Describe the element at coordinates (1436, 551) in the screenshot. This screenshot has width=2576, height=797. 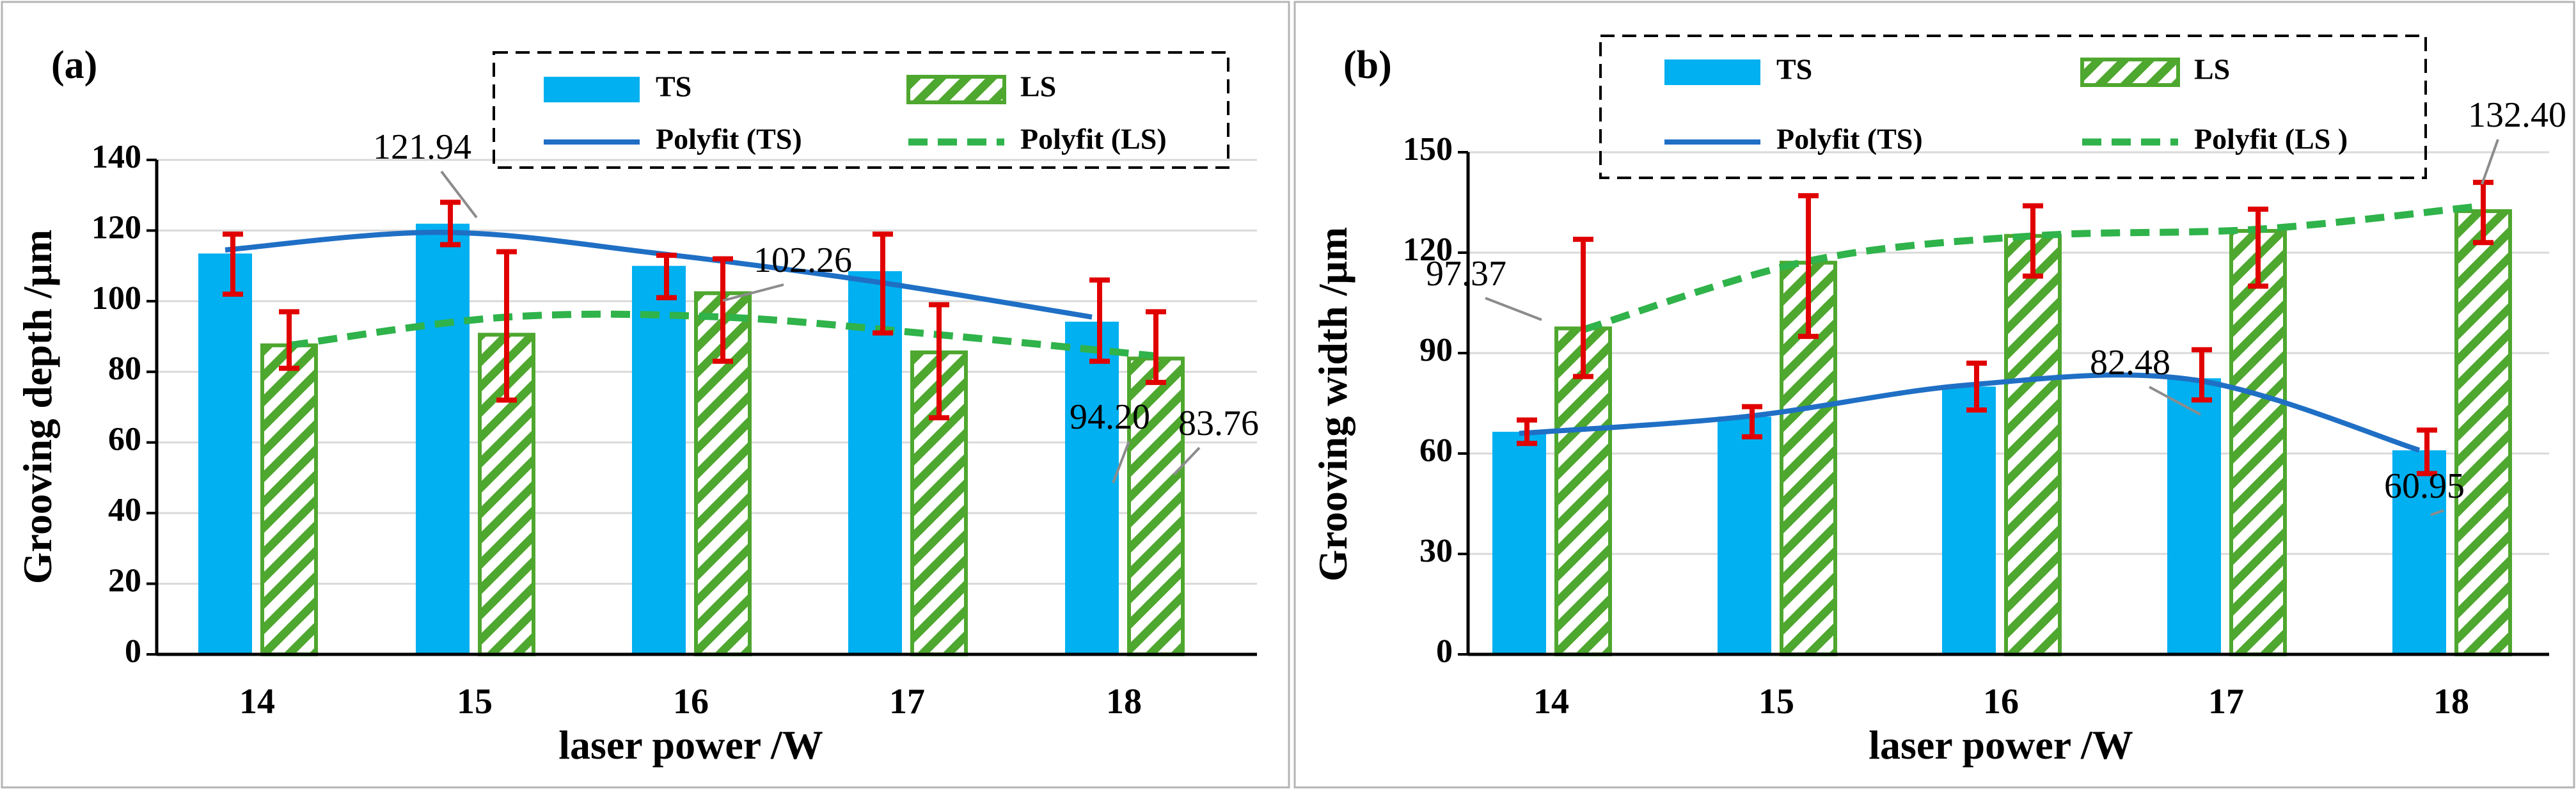
I see `y-tick-label: 30` at that location.